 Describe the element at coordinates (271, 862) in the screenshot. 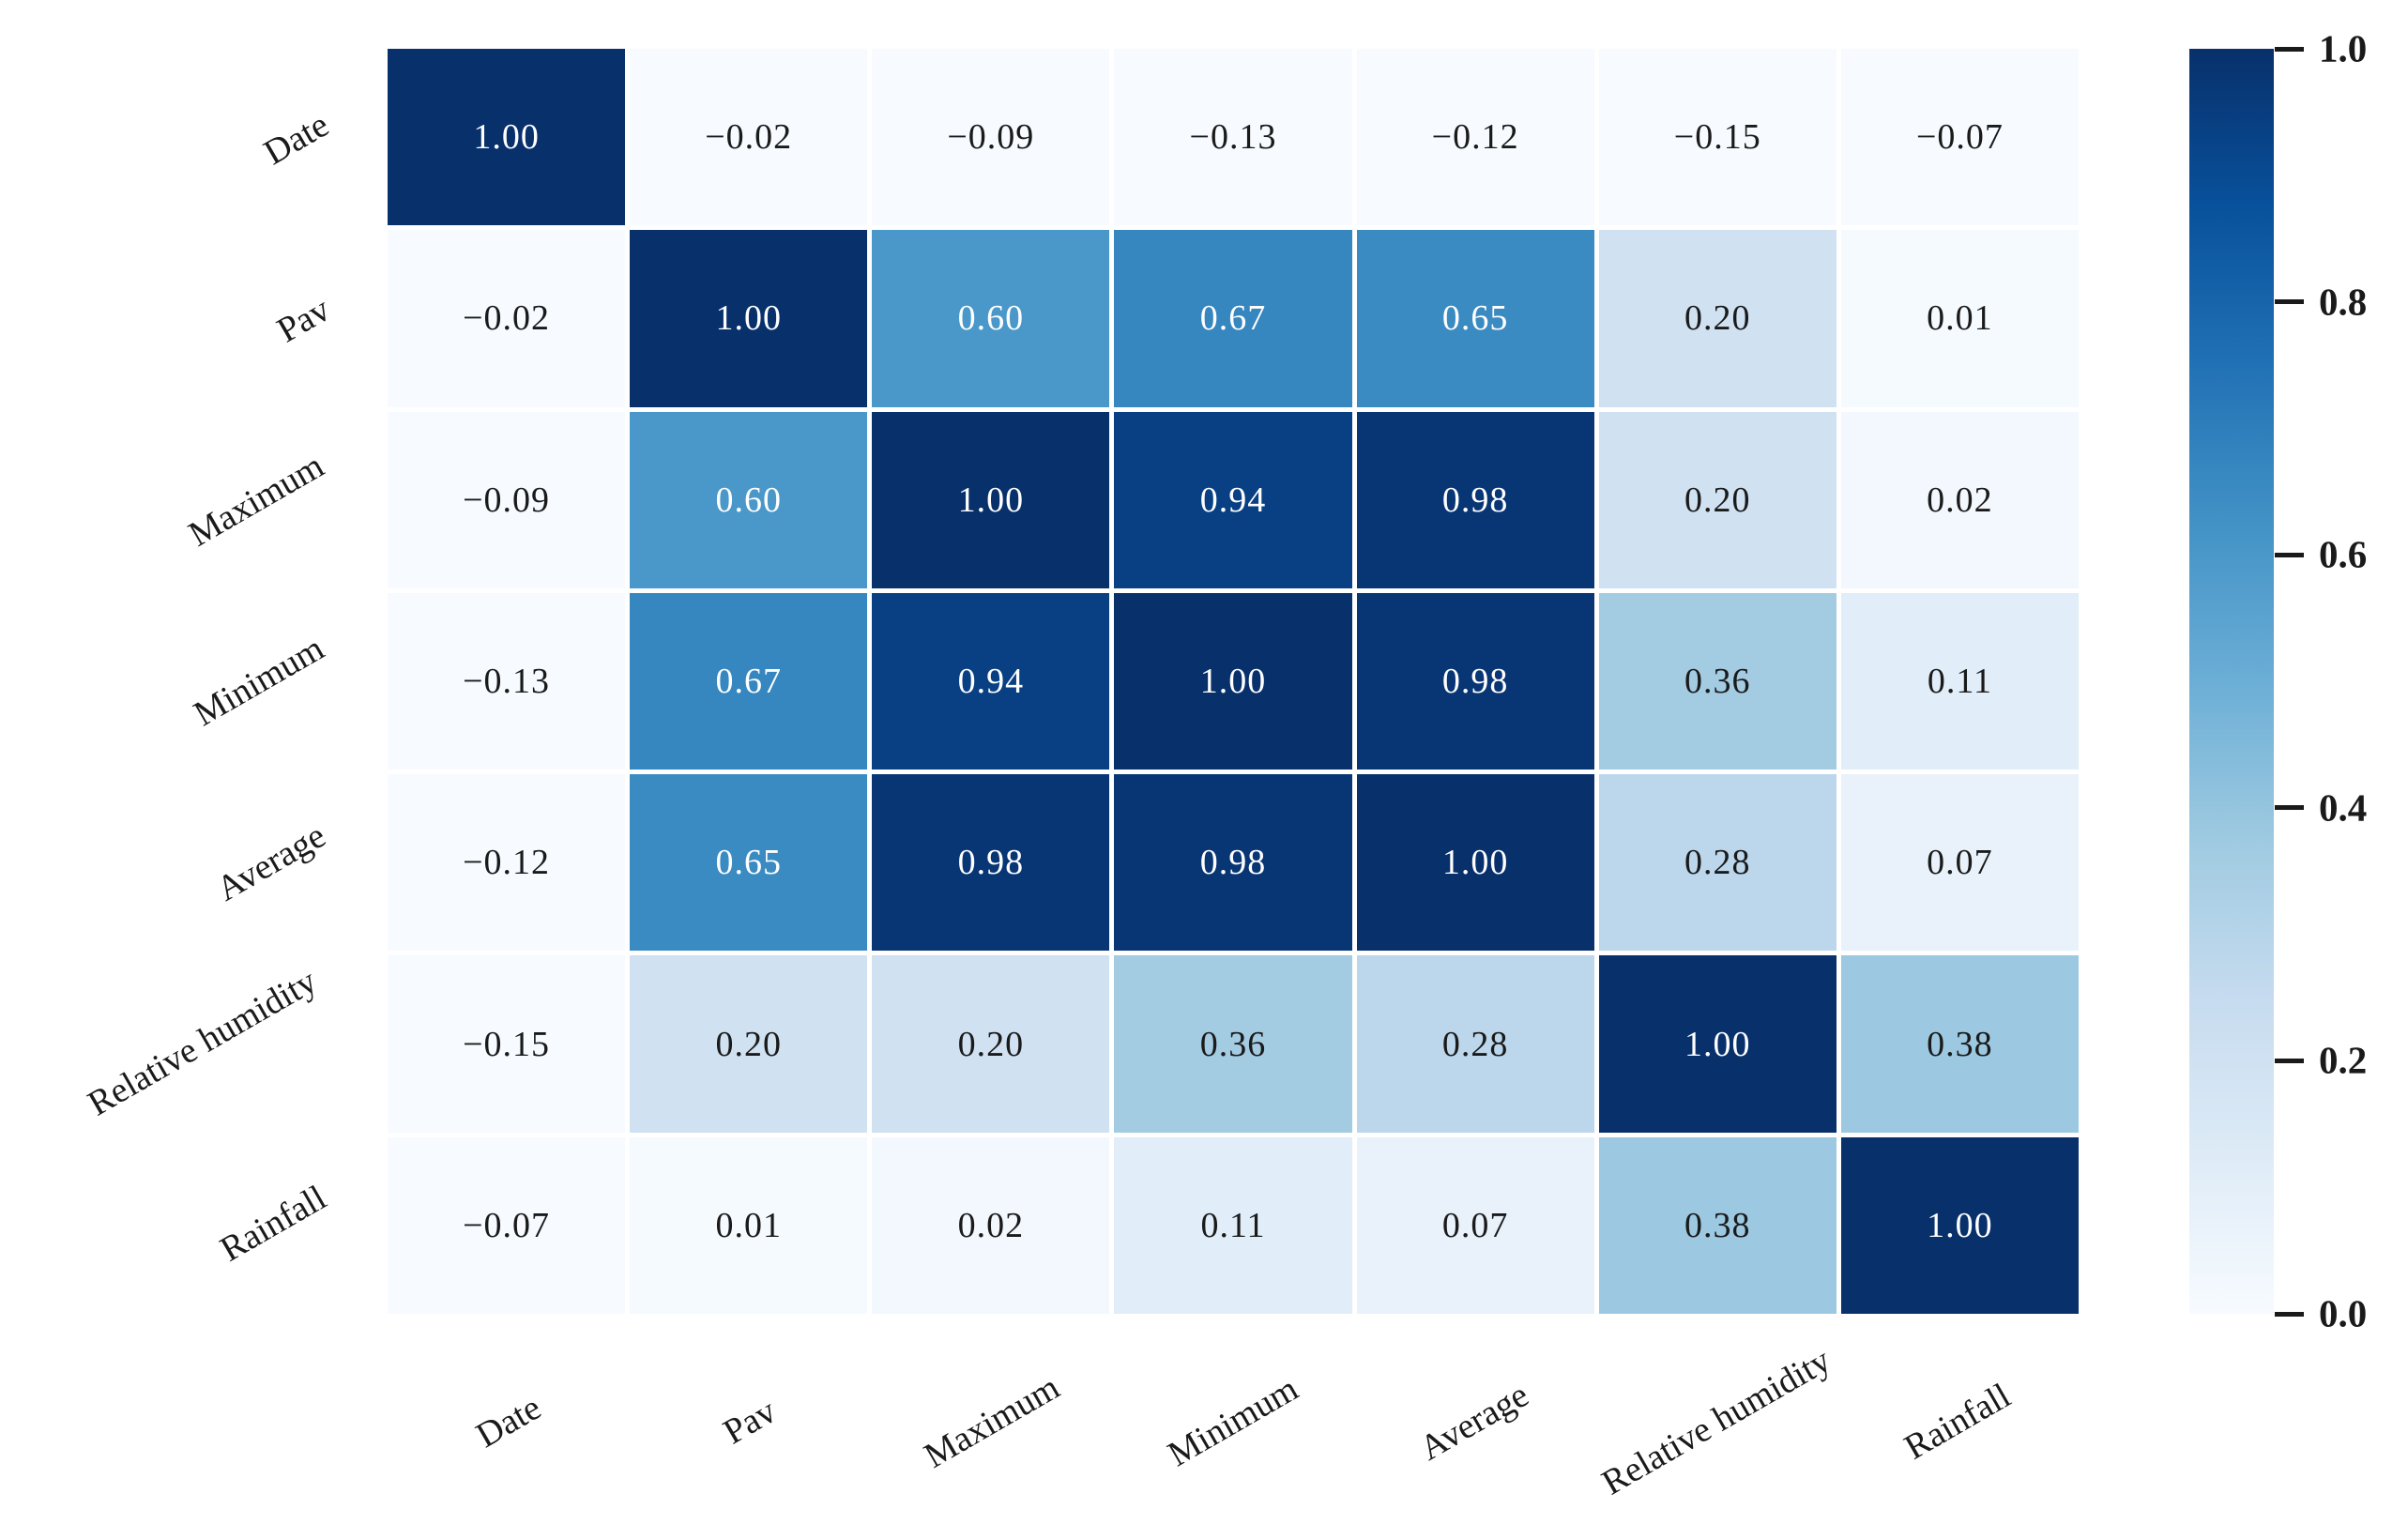

I see `y-tick-label-Average: Average` at that location.